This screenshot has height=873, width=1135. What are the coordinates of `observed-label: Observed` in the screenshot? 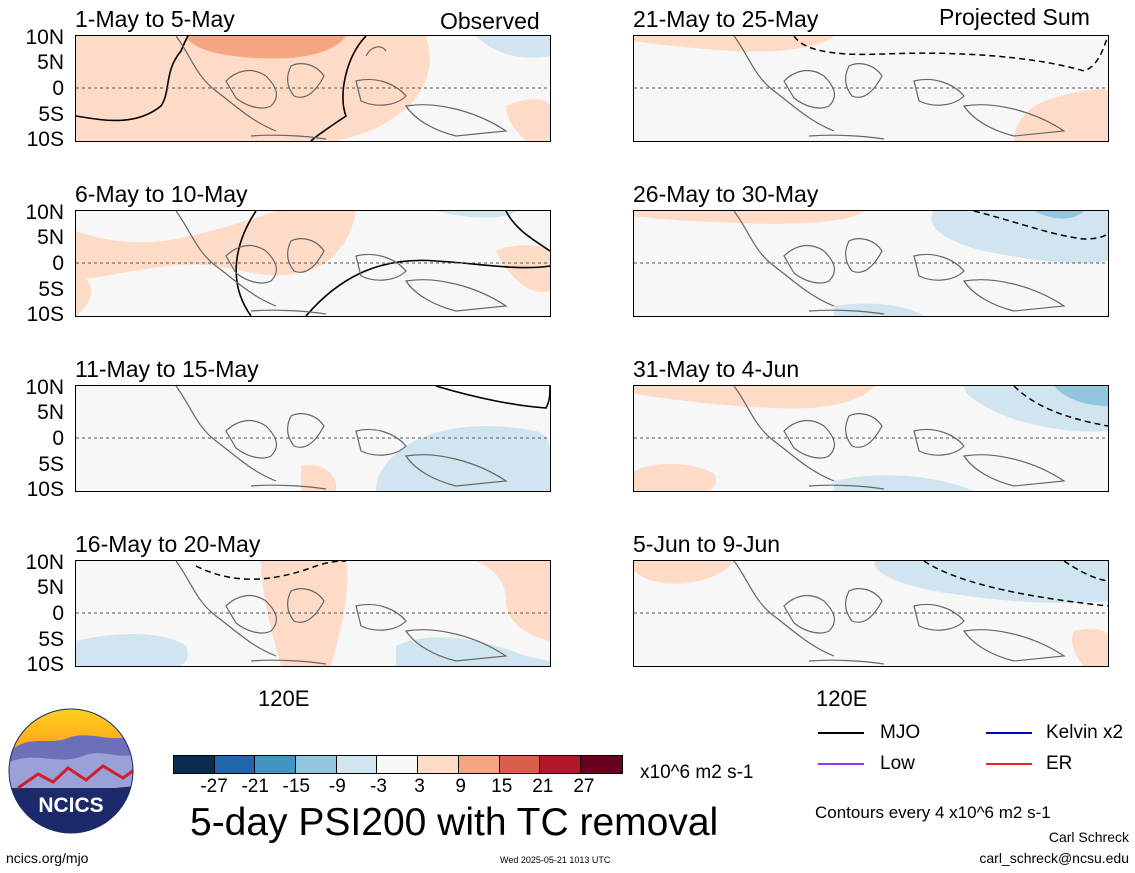 It's located at (490, 21).